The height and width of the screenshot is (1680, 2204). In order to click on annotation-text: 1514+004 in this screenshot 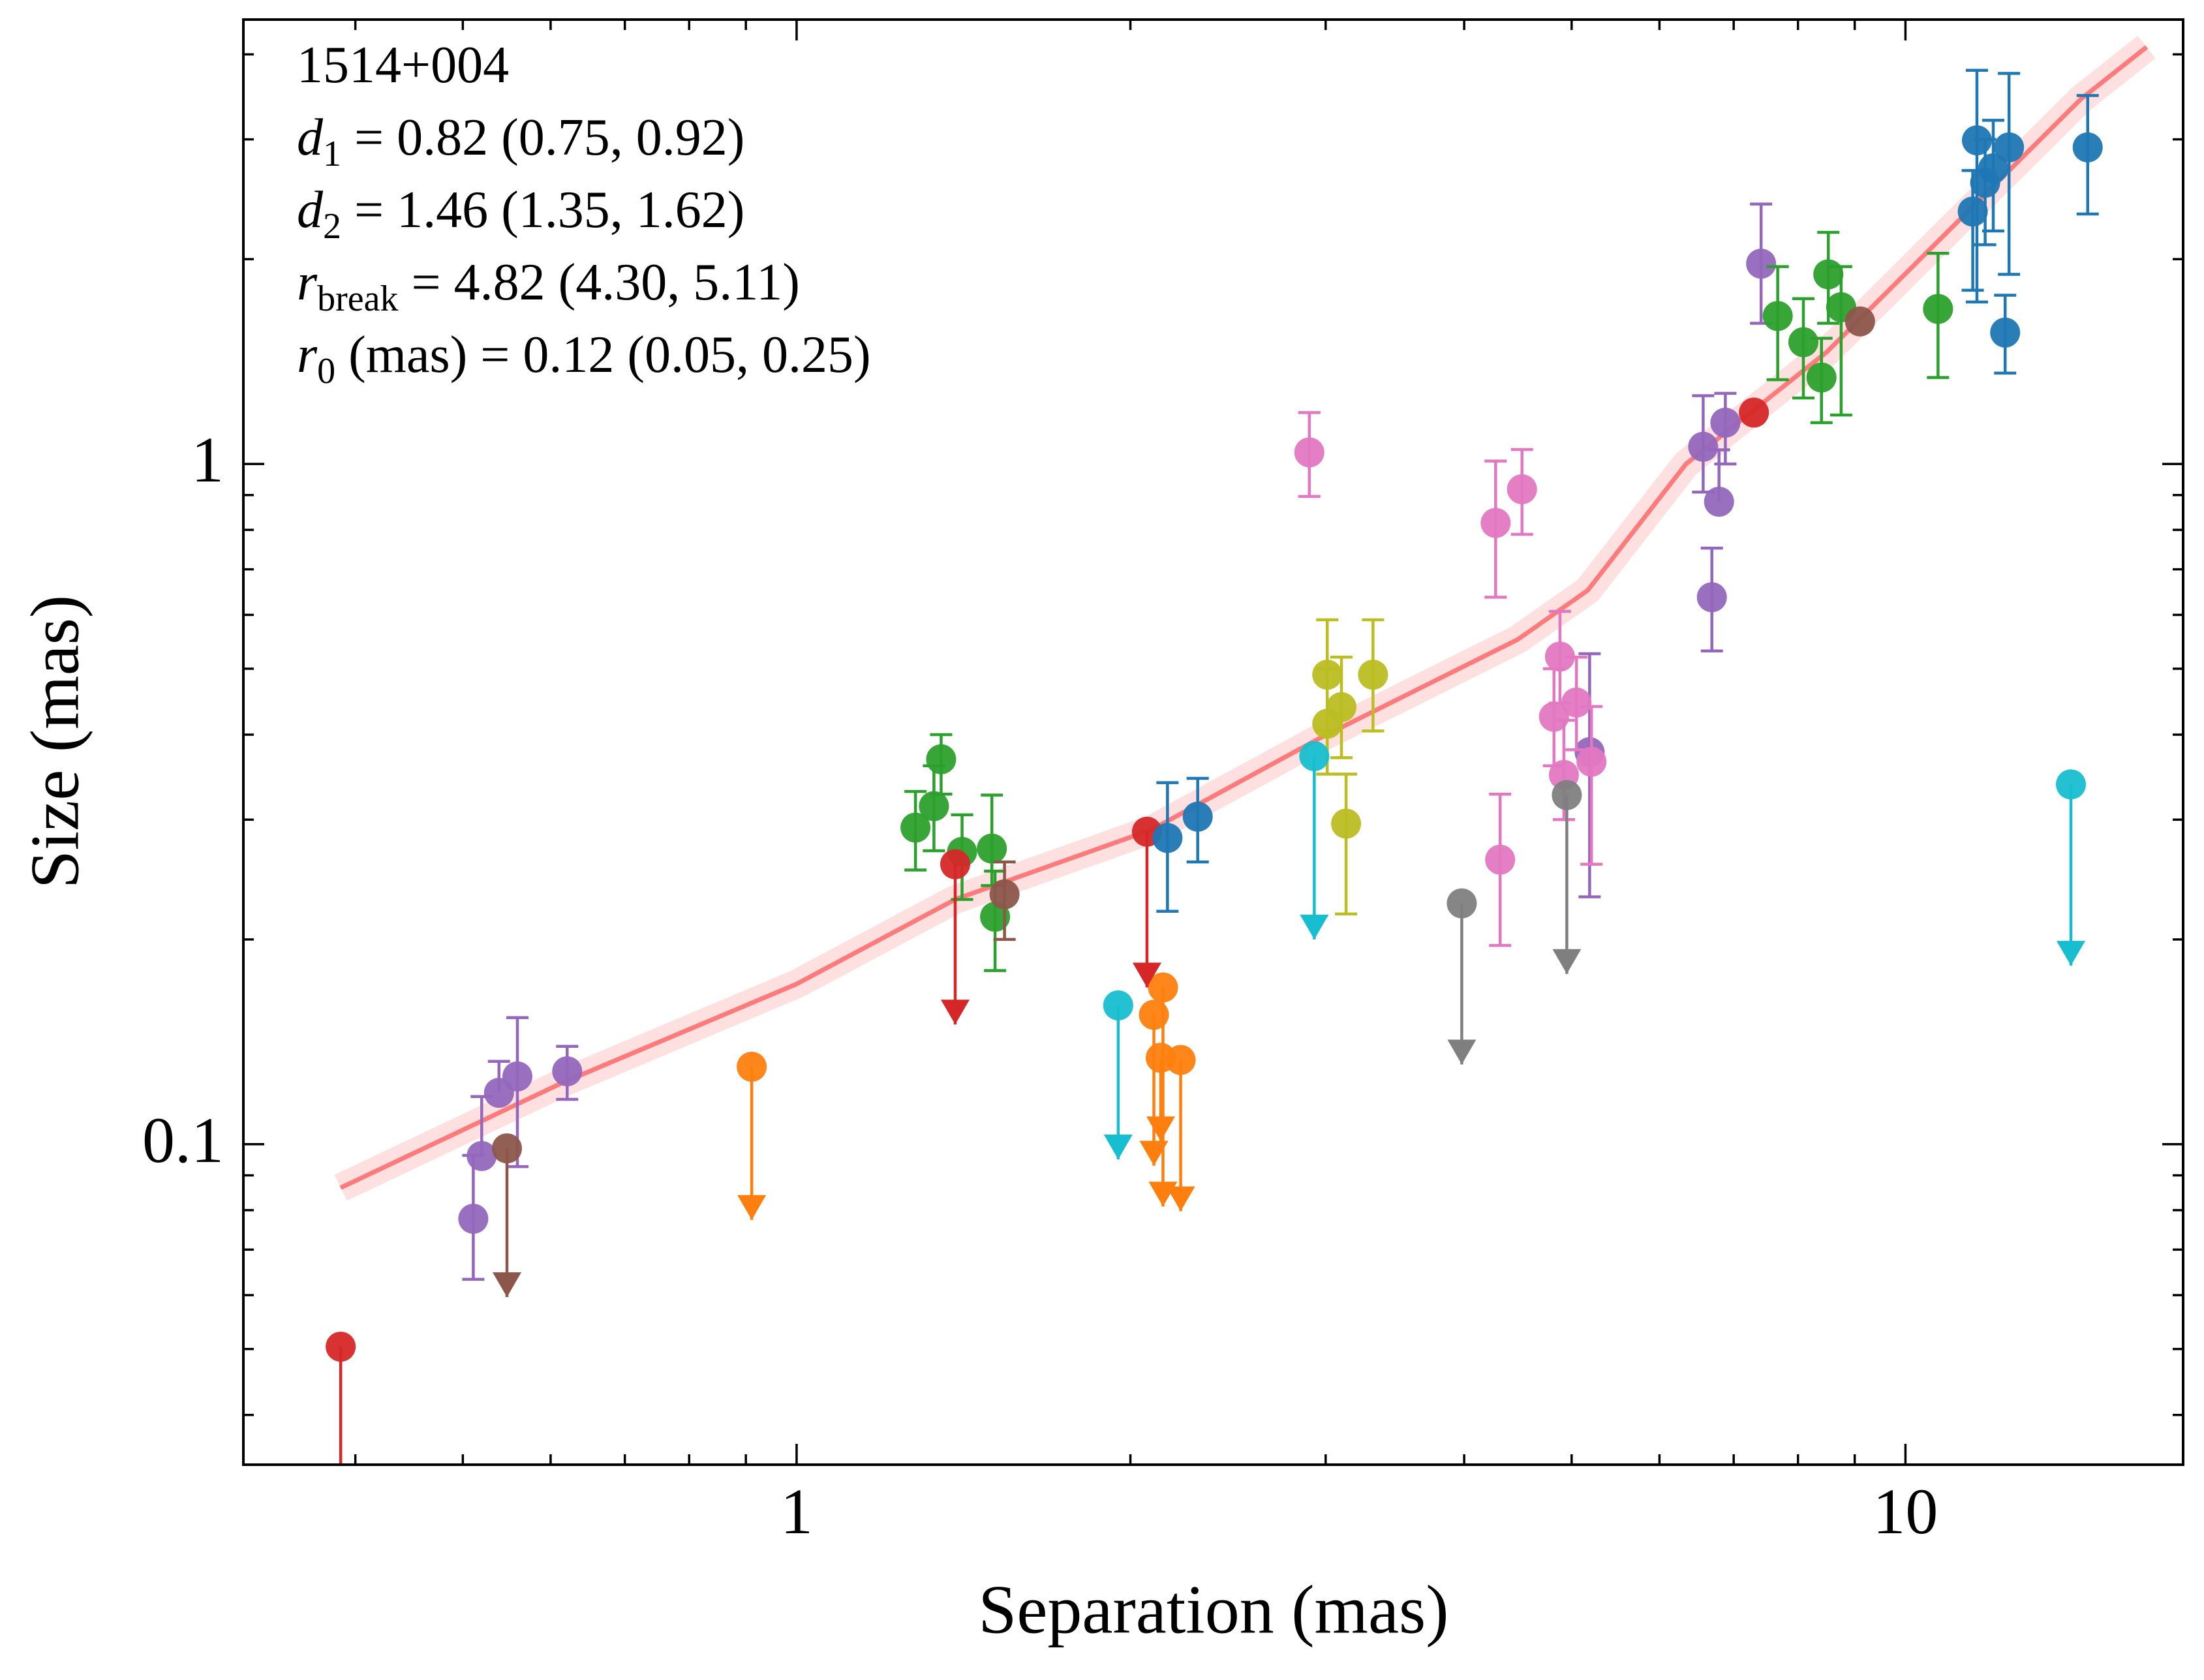, I will do `click(403, 65)`.